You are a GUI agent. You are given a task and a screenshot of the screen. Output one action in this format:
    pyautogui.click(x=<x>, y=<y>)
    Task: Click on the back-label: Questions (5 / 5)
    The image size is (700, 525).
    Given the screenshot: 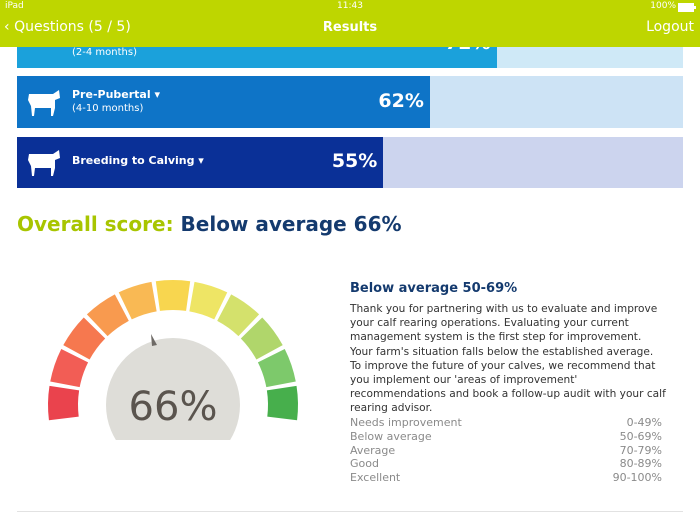 What is the action you would take?
    pyautogui.click(x=72, y=27)
    